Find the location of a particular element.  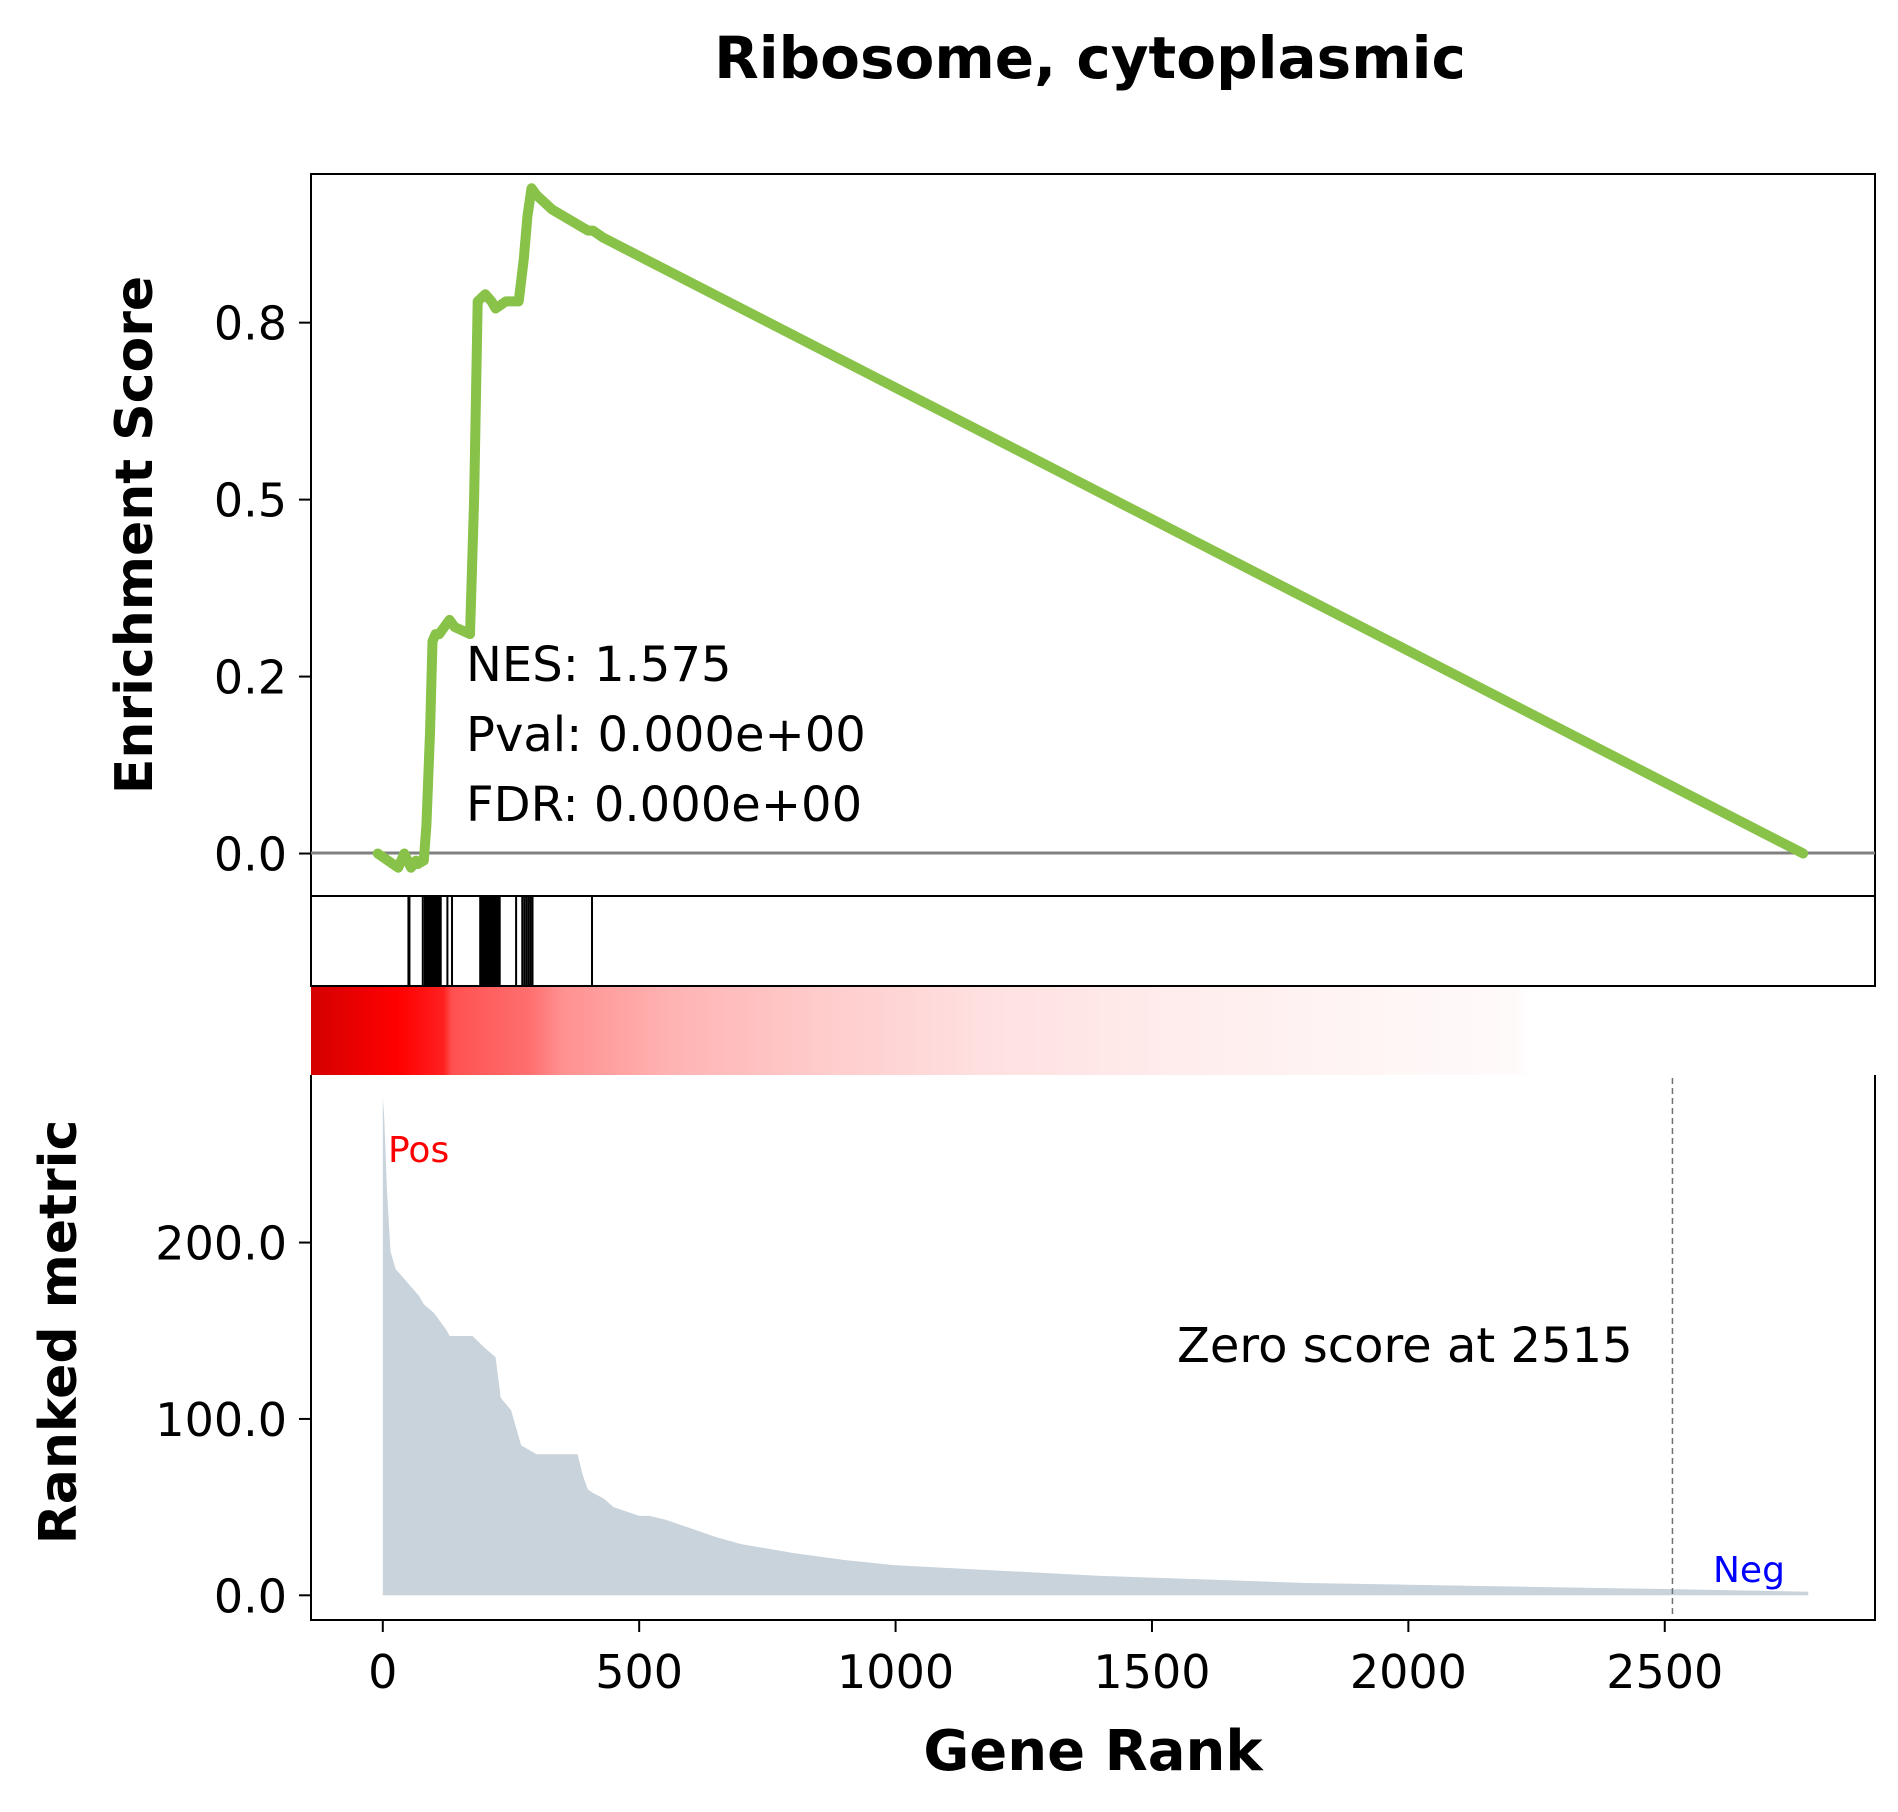

x-tick-label: 2000 is located at coordinates (1408, 1672).